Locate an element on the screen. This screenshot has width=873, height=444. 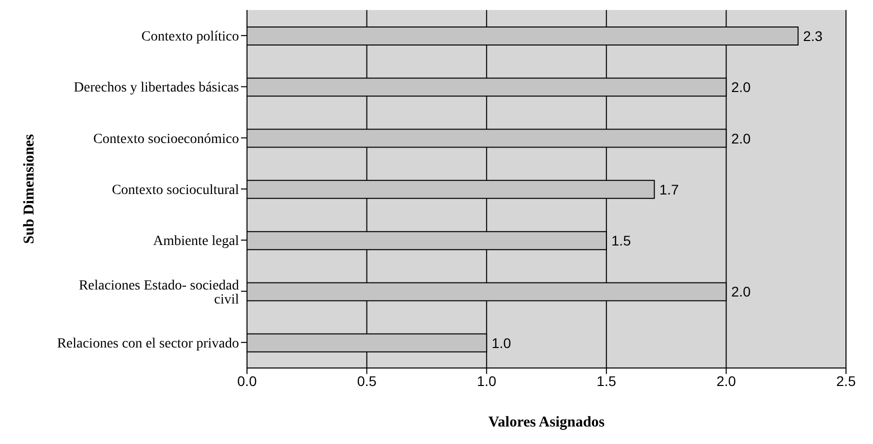
x-tick-label: 1.0 is located at coordinates (486, 380).